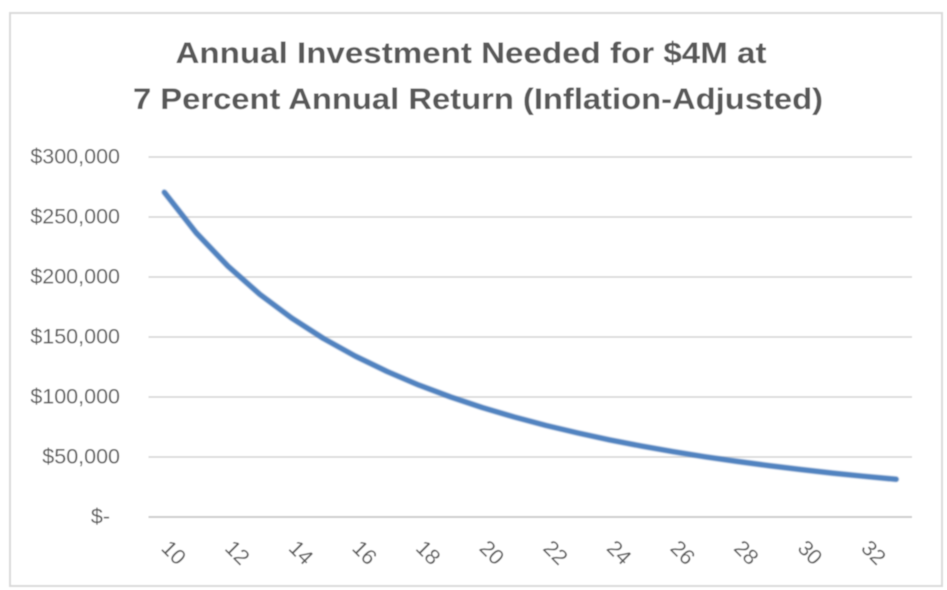  What do you see at coordinates (75, 337) in the screenshot?
I see `svg-text: $150,000` at bounding box center [75, 337].